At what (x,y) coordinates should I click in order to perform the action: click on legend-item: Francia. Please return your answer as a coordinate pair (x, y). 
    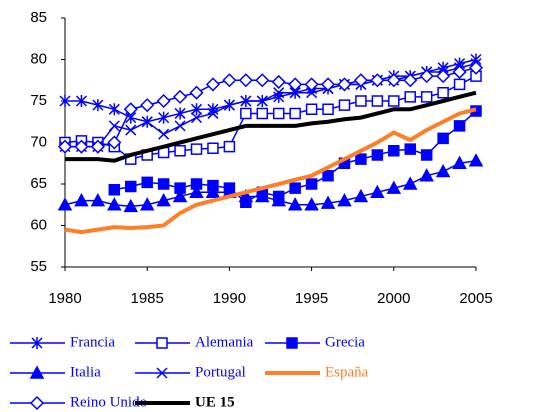
    Looking at the image, I should click on (62, 342).